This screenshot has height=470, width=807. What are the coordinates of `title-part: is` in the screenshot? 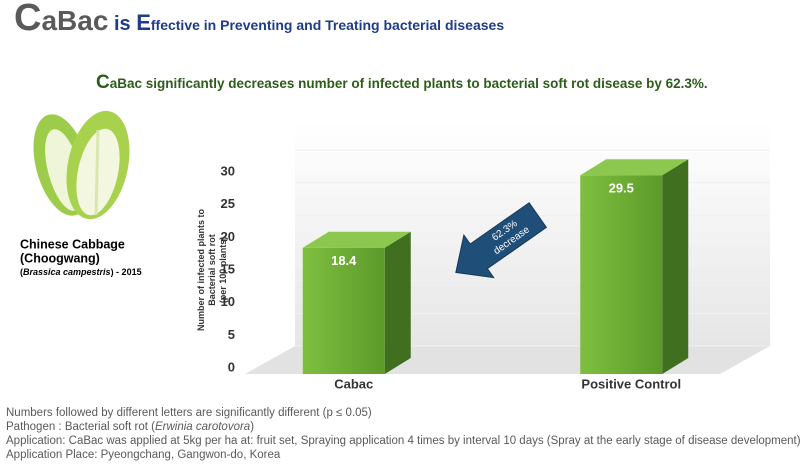 It's located at (122, 24).